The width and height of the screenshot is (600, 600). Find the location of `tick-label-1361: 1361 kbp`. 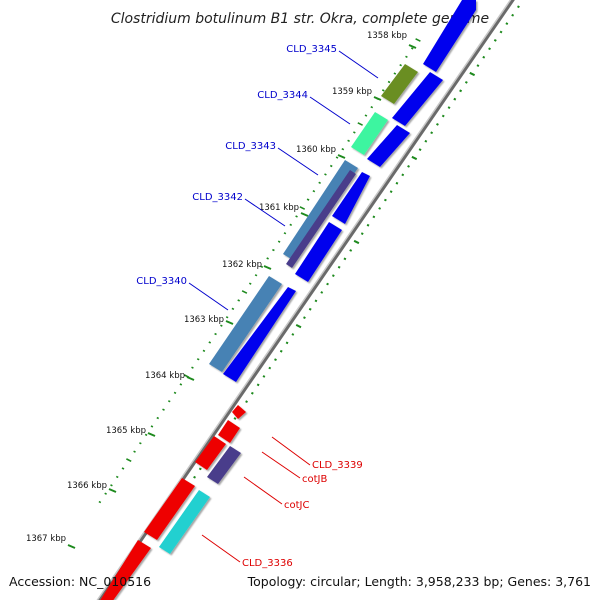

tick-label-1361: 1361 kbp is located at coordinates (279, 208).